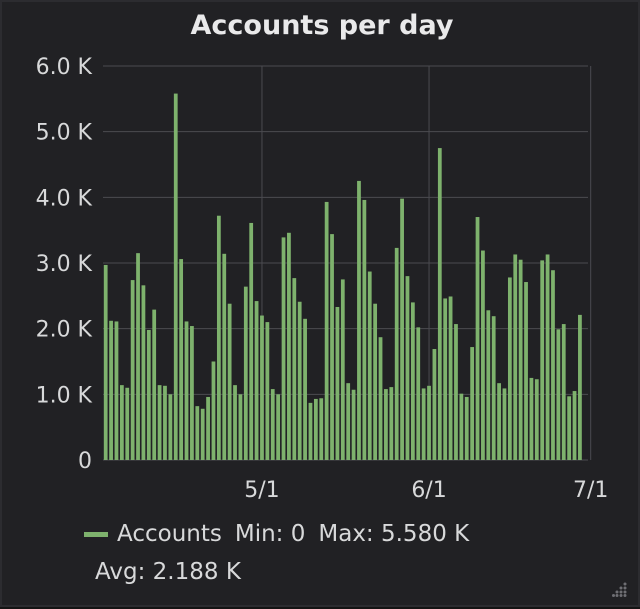 The width and height of the screenshot is (640, 609). I want to click on resize-handle-icon, so click(620, 589).